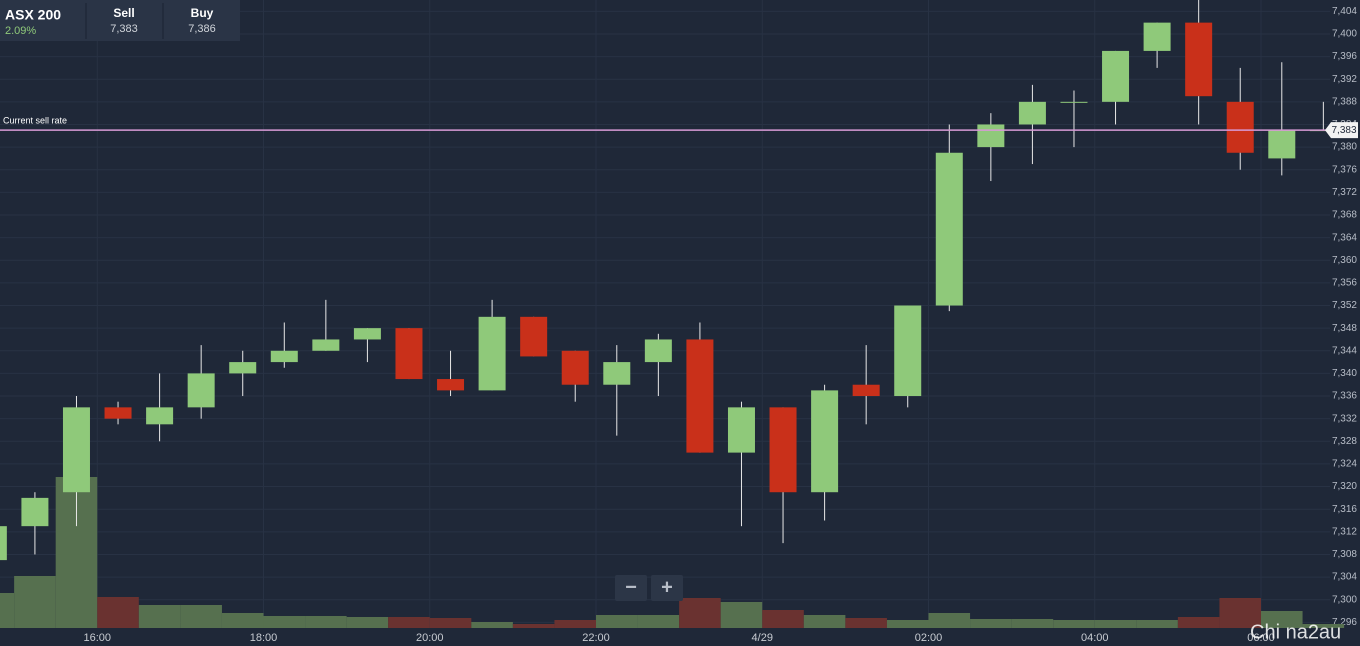 This screenshot has height=646, width=1360. I want to click on y-tick-label: 7,332, so click(1344, 418).